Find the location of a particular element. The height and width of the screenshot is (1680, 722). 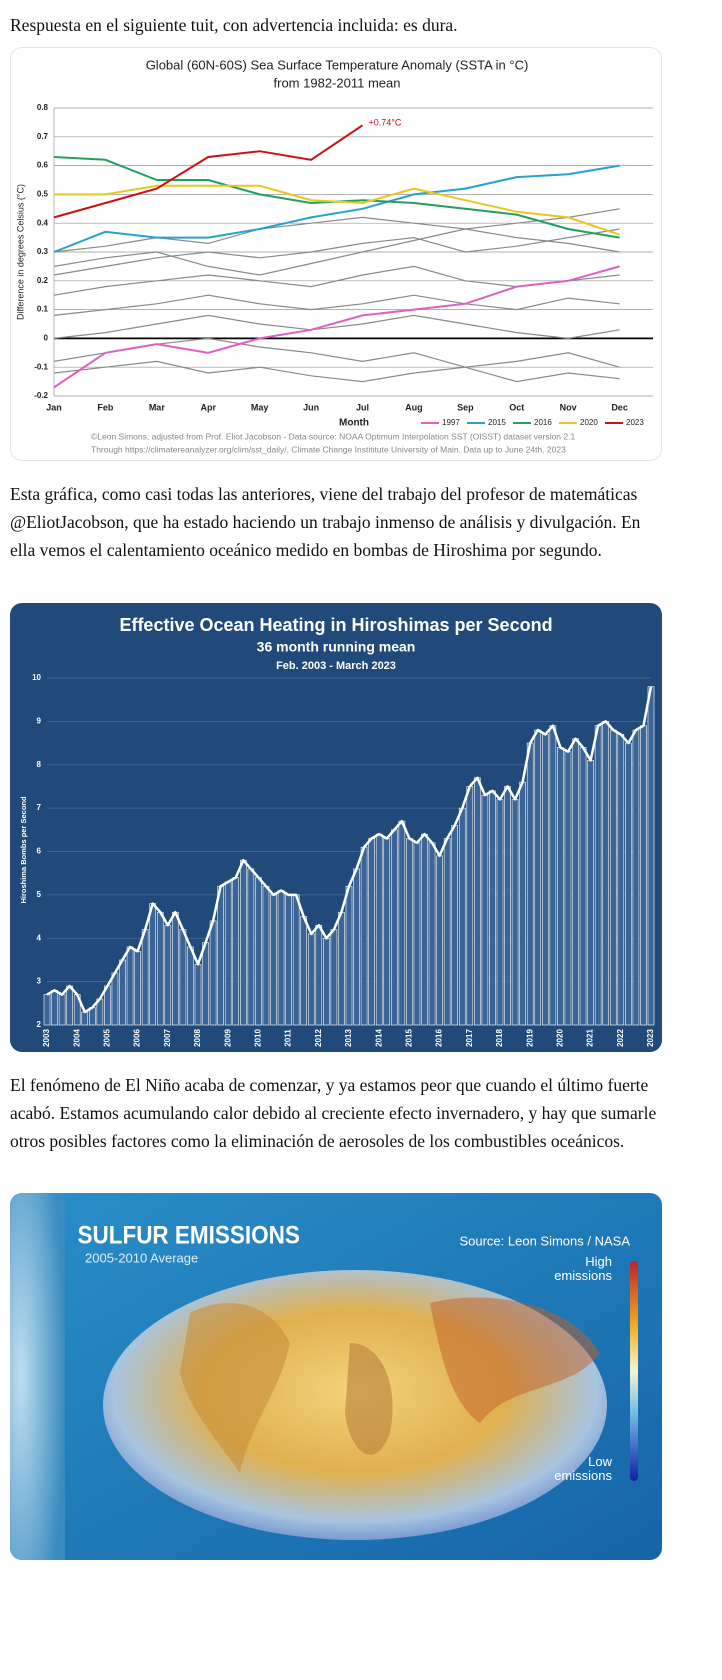

x-tick-label: 2009 is located at coordinates (227, 1038).